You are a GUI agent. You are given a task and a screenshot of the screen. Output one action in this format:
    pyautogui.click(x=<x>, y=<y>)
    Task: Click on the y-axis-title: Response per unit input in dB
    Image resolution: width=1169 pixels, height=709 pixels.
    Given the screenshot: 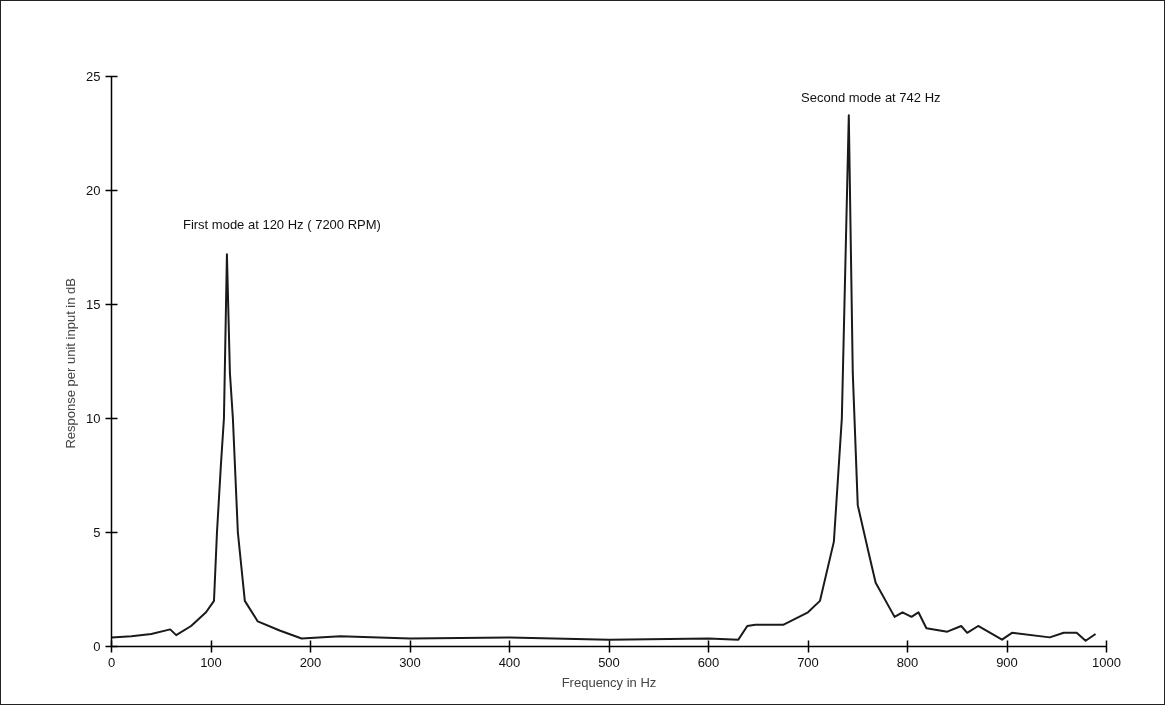 What is the action you would take?
    pyautogui.click(x=71, y=363)
    